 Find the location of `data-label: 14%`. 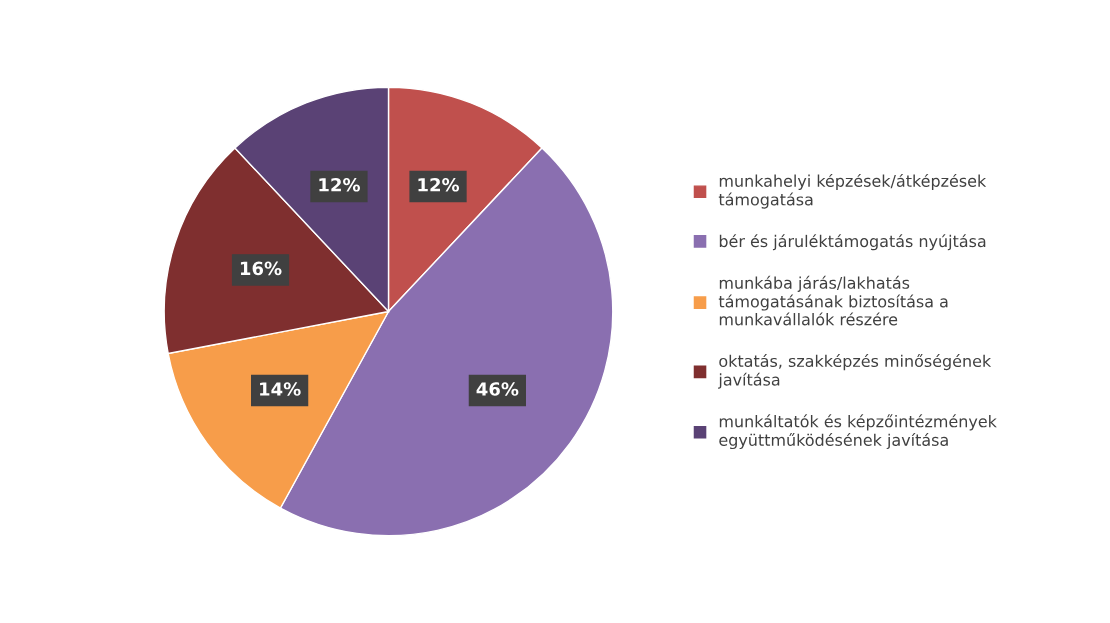

data-label: 14% is located at coordinates (280, 389).